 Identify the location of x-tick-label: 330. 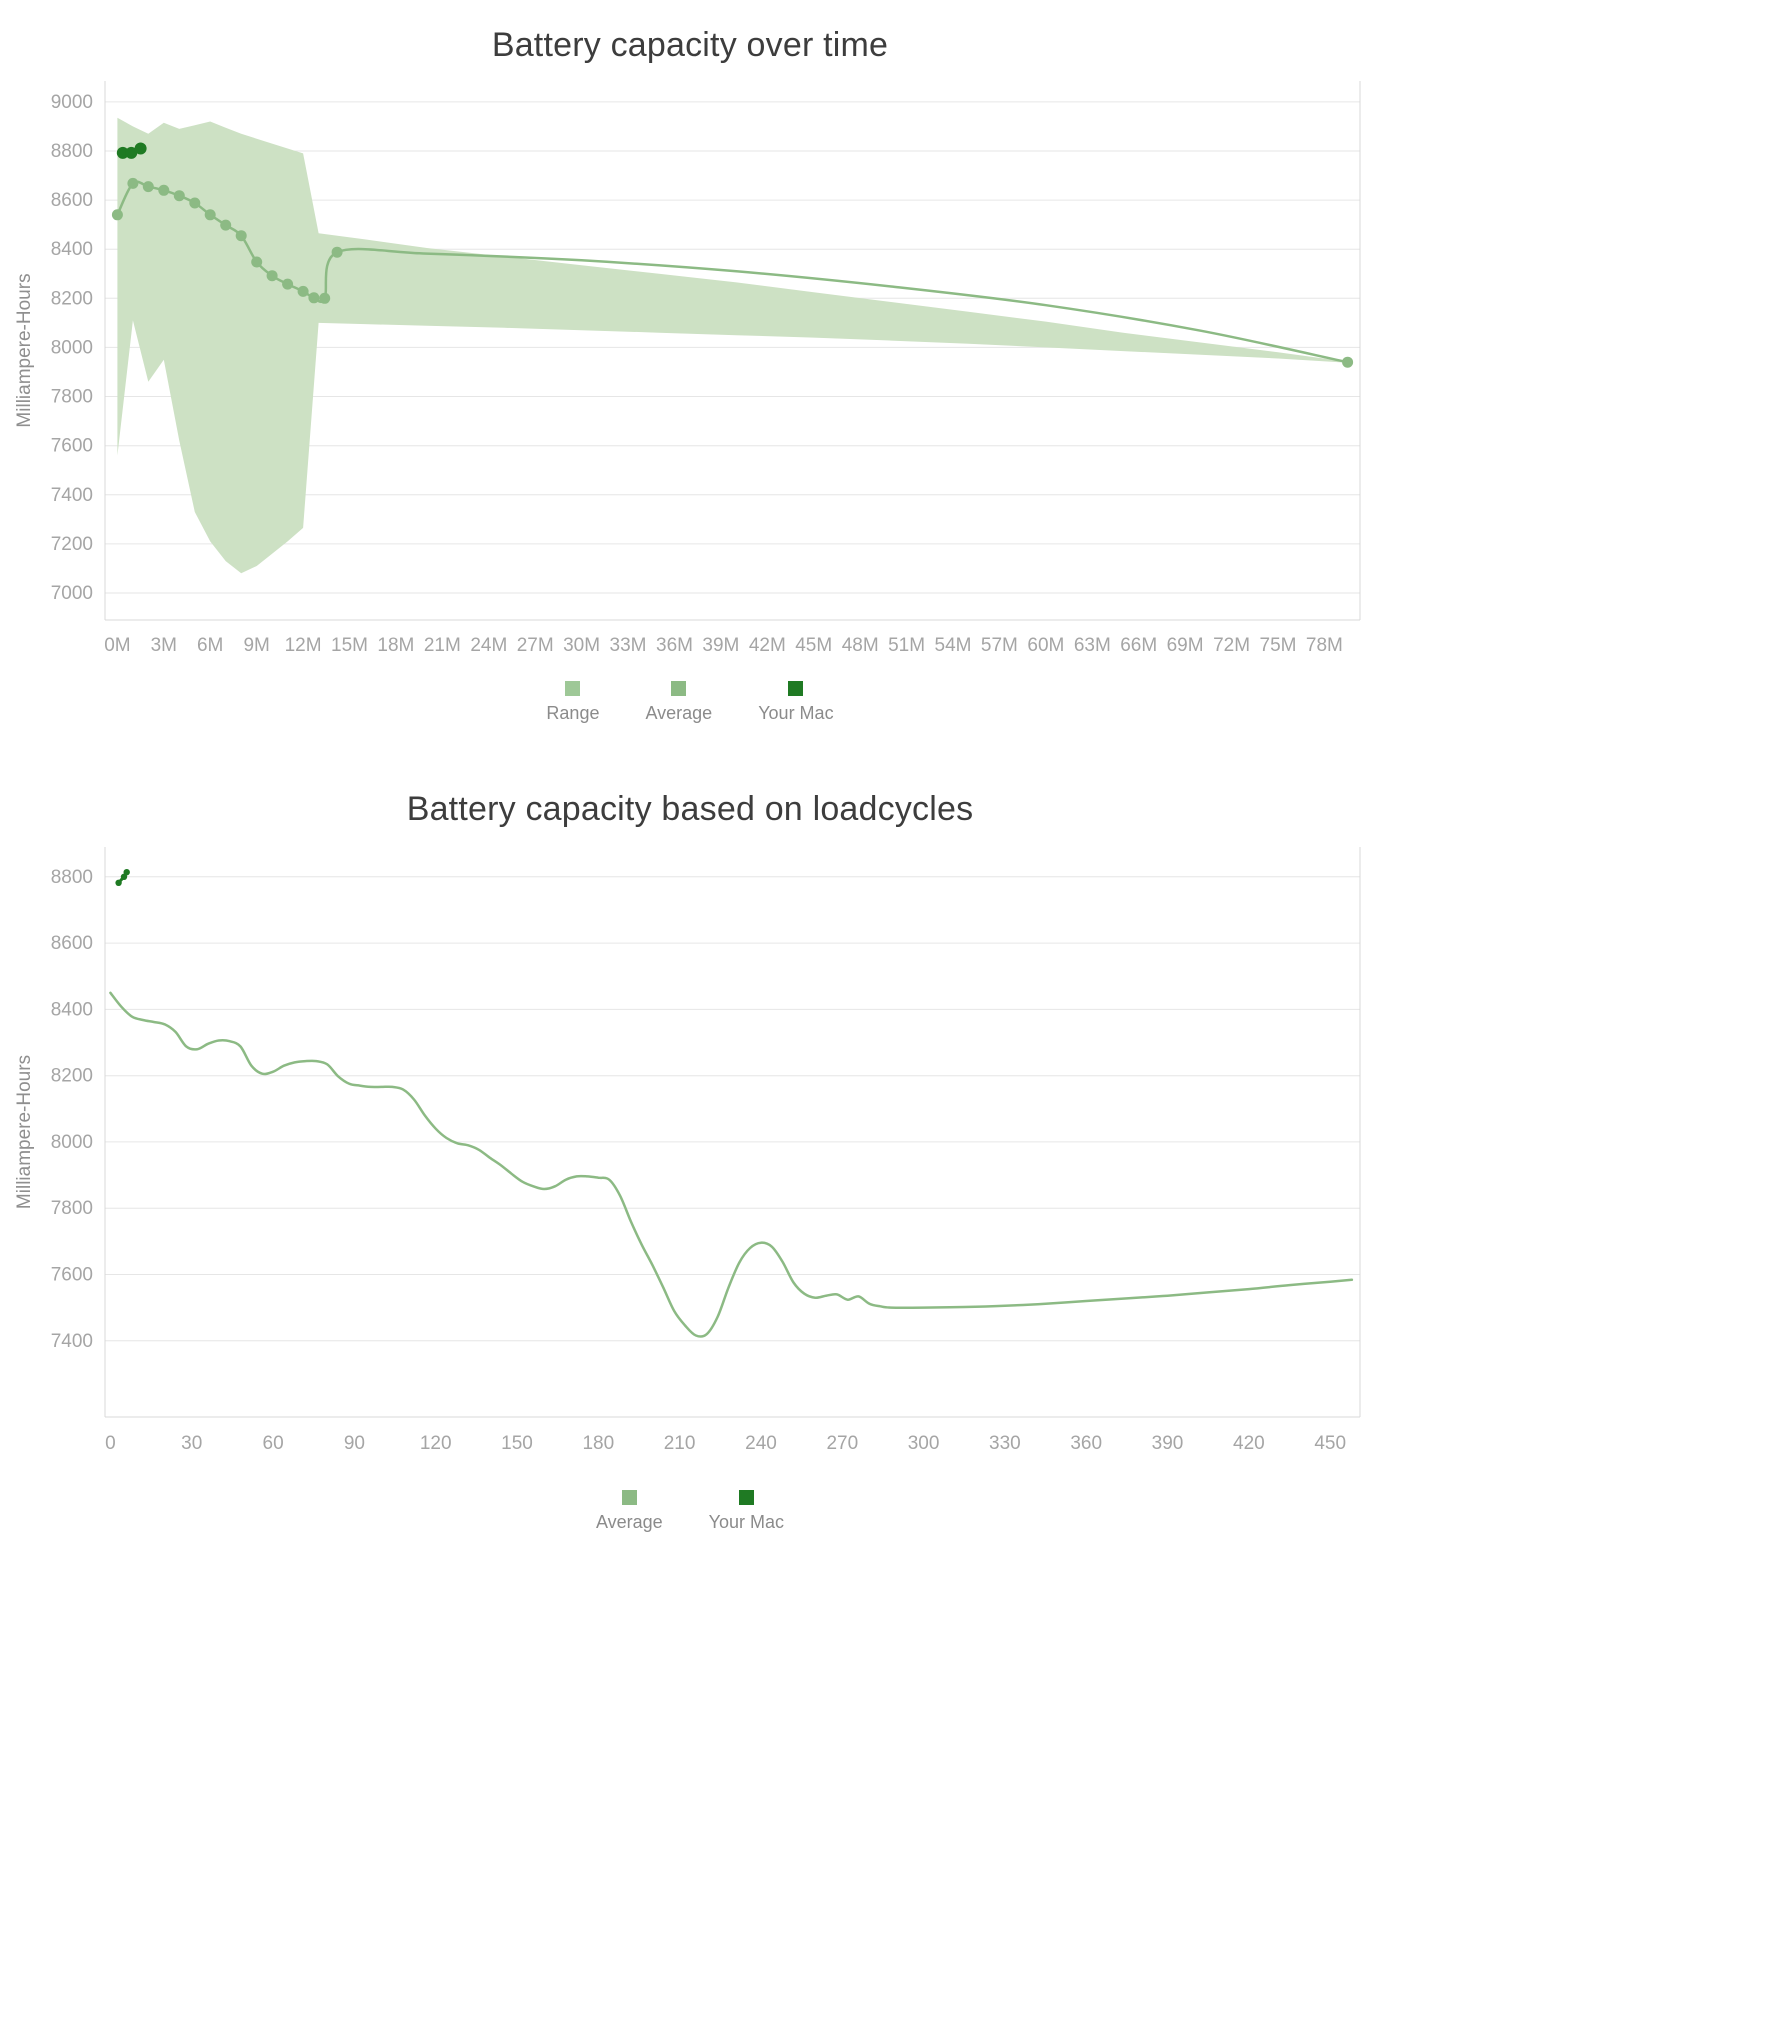
(1005, 1443).